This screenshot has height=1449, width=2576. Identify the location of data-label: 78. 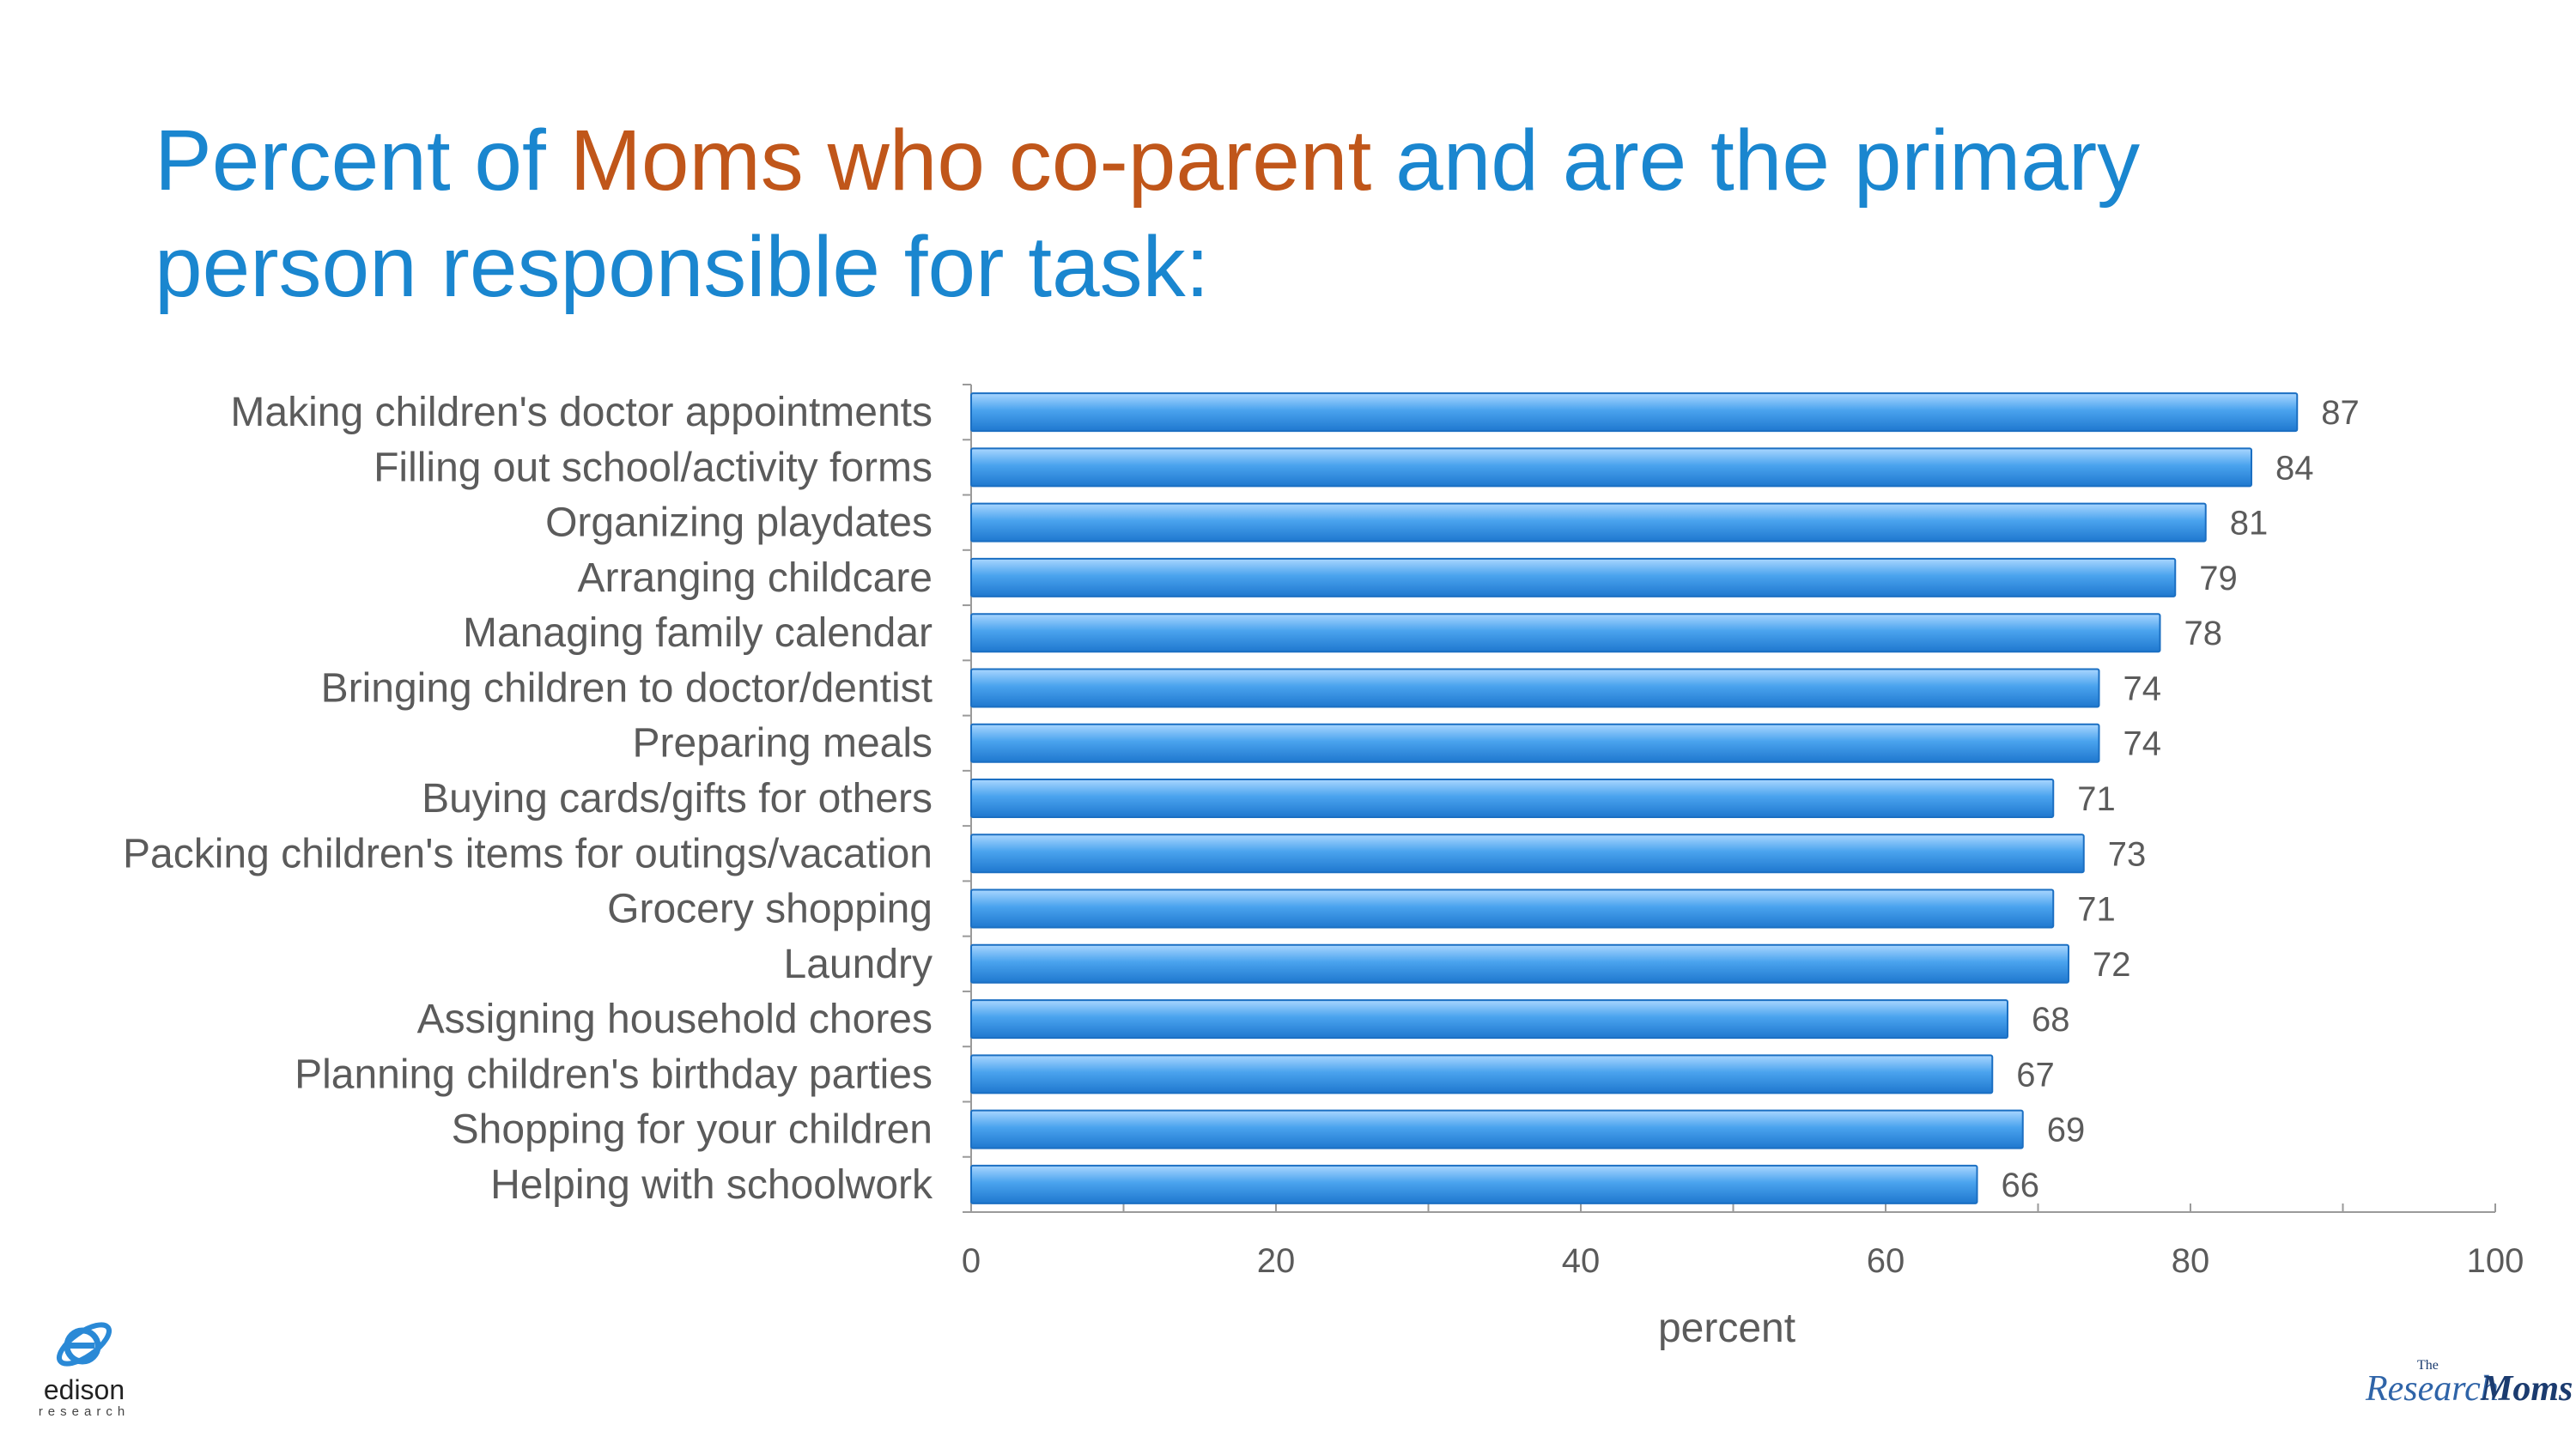
(2203, 633).